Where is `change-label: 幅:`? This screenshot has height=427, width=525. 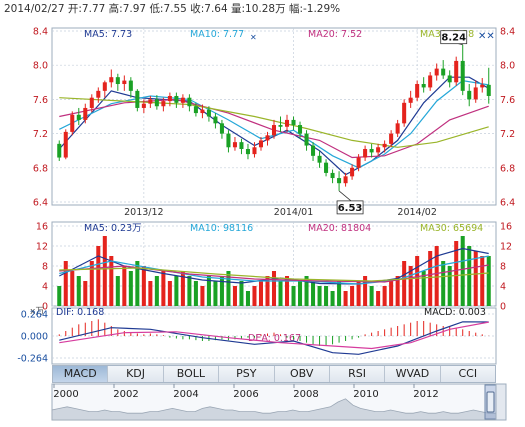 change-label: 幅: is located at coordinates (295, 9).